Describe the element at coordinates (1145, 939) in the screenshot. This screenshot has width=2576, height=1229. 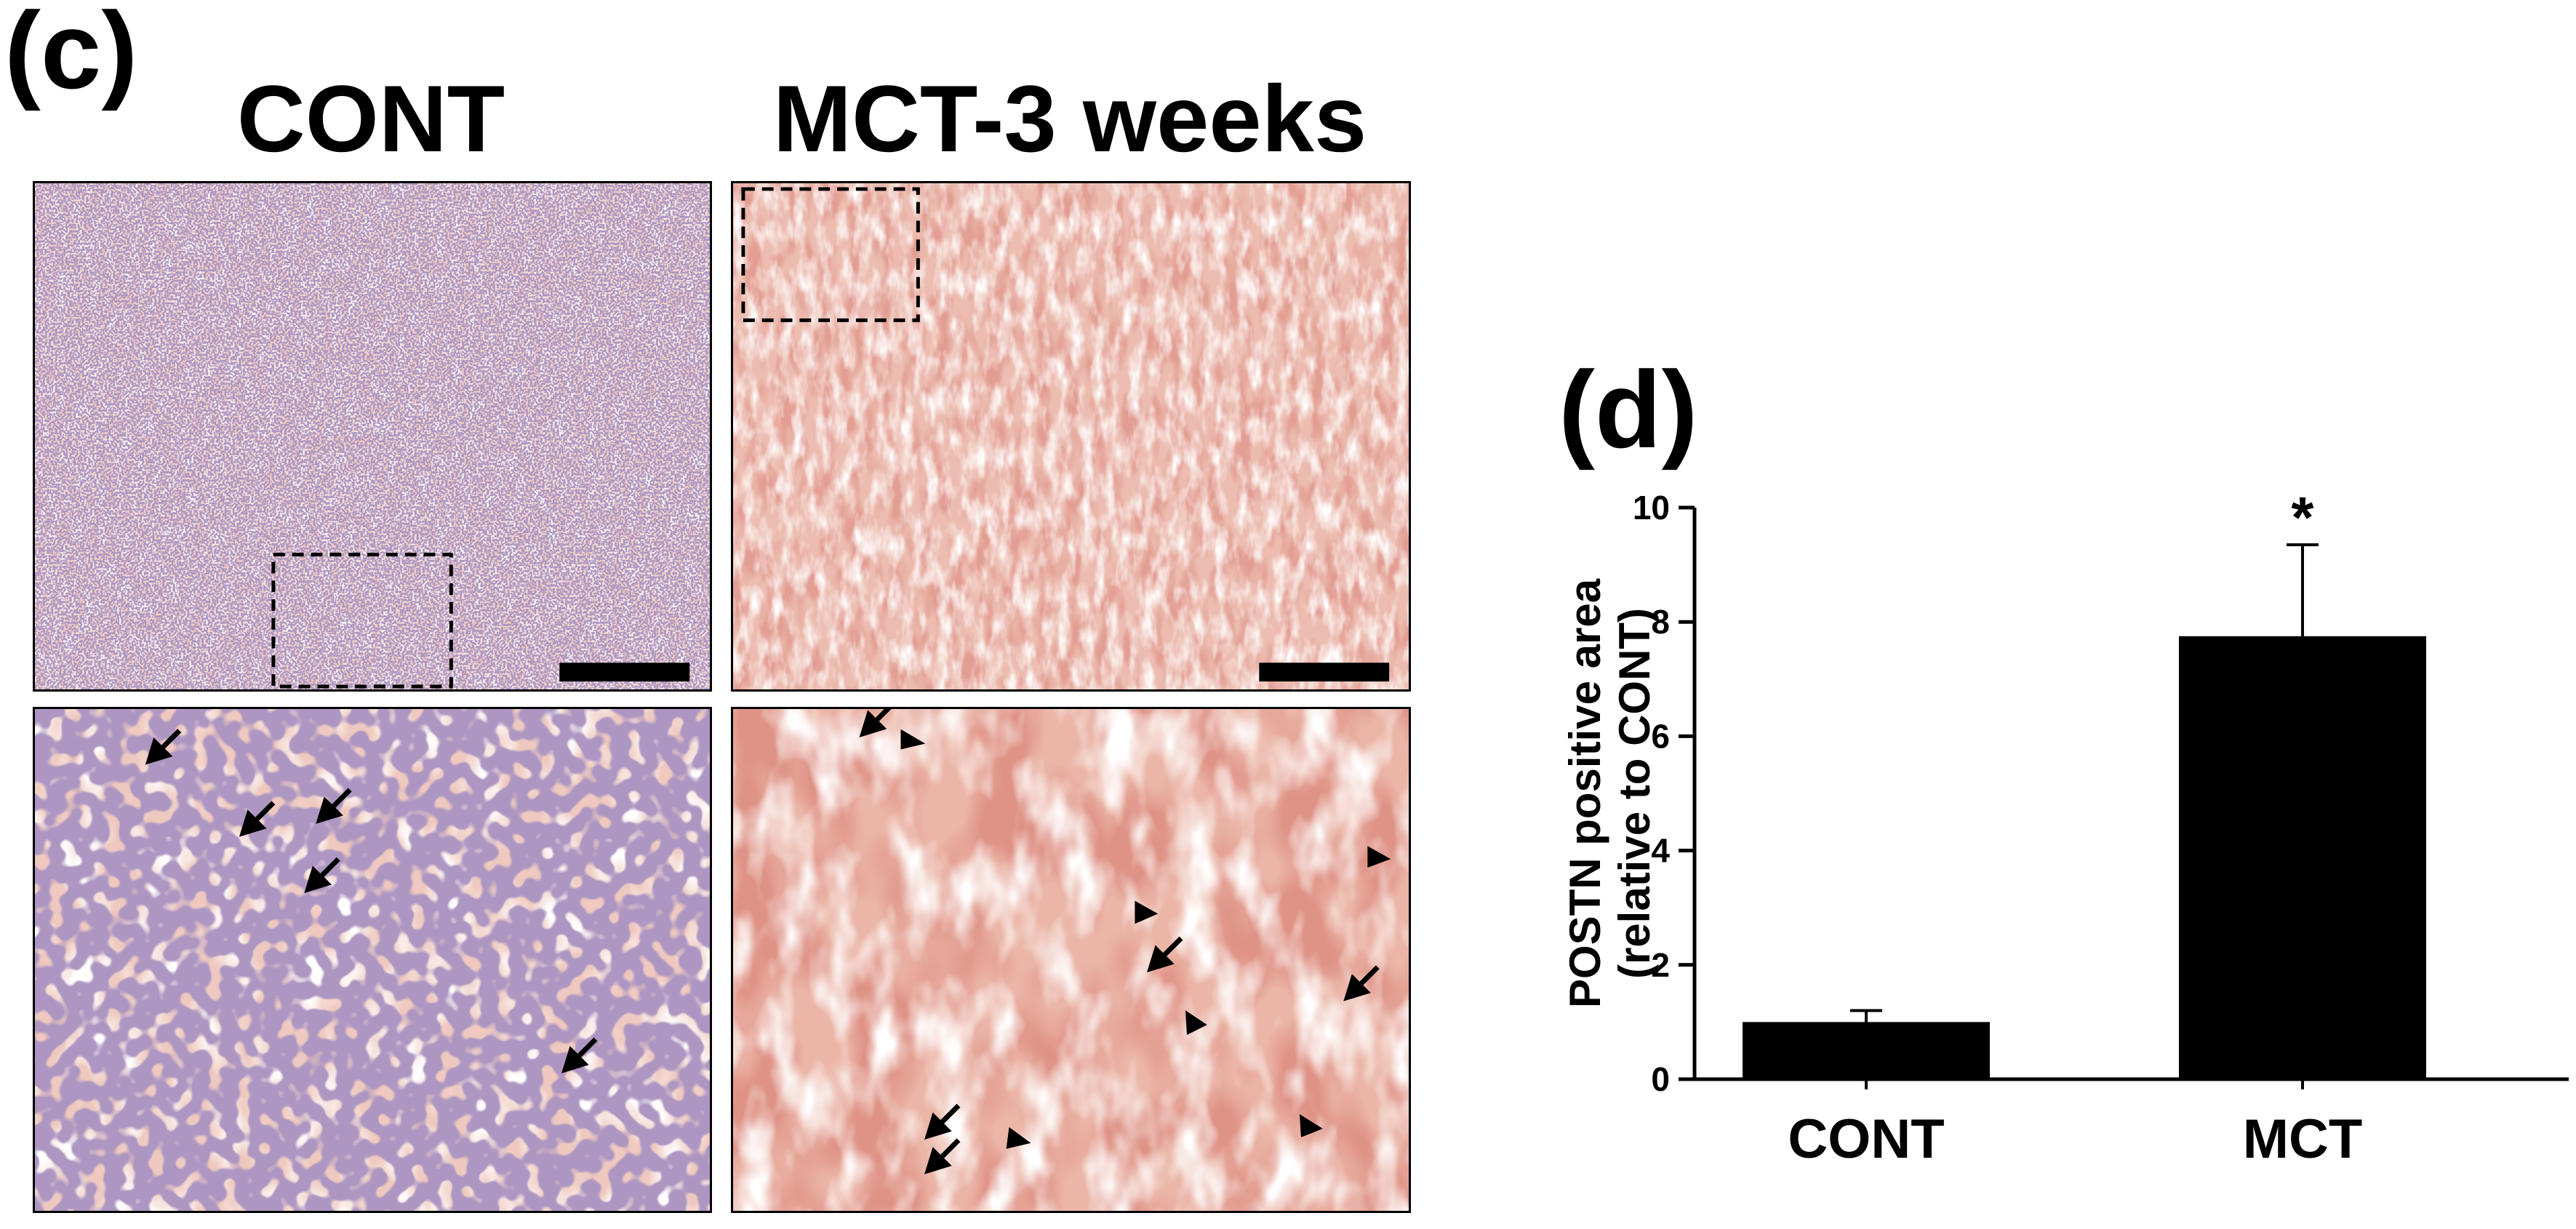
I see `arrowhead-markers` at that location.